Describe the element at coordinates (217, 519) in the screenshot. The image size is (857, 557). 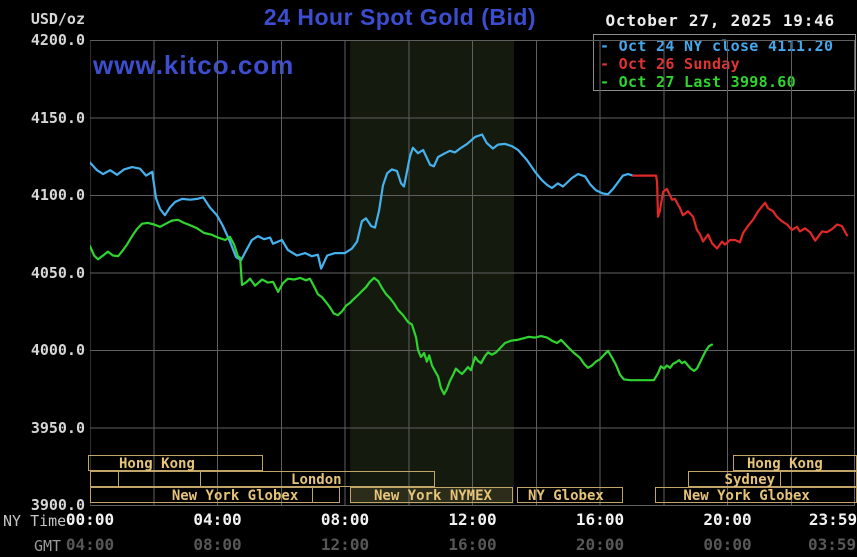
I see `ny-time-tick-label: 04:00` at that location.